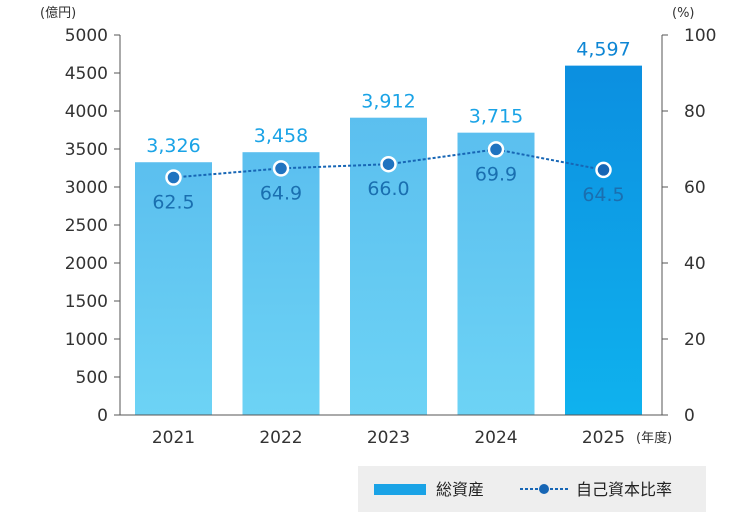 This screenshot has height=531, width=740. What do you see at coordinates (689, 416) in the screenshot?
I see `right-tick-label: 0` at bounding box center [689, 416].